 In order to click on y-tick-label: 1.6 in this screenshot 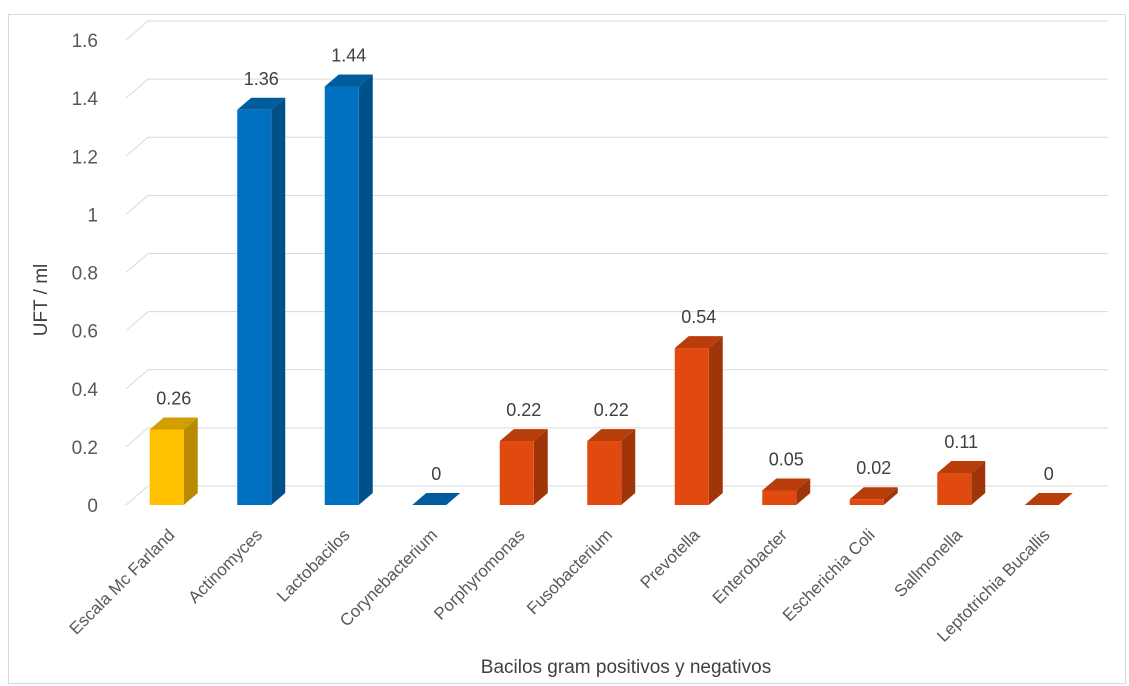, I will do `click(85, 41)`.